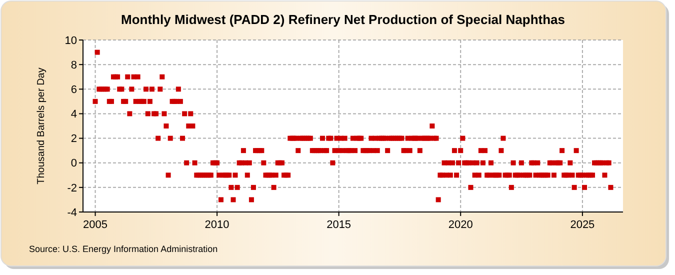  What do you see at coordinates (70, 40) in the screenshot?
I see `y-tick-label: 10` at bounding box center [70, 40].